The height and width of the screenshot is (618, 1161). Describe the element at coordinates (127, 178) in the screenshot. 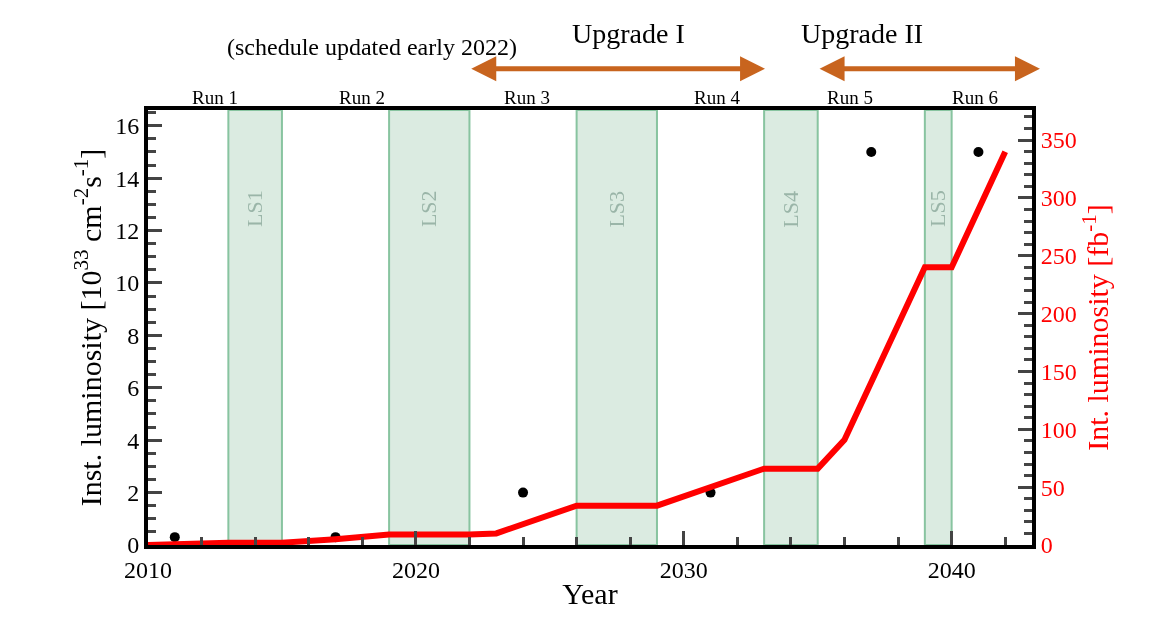

I see `y-tick-label: 14` at that location.